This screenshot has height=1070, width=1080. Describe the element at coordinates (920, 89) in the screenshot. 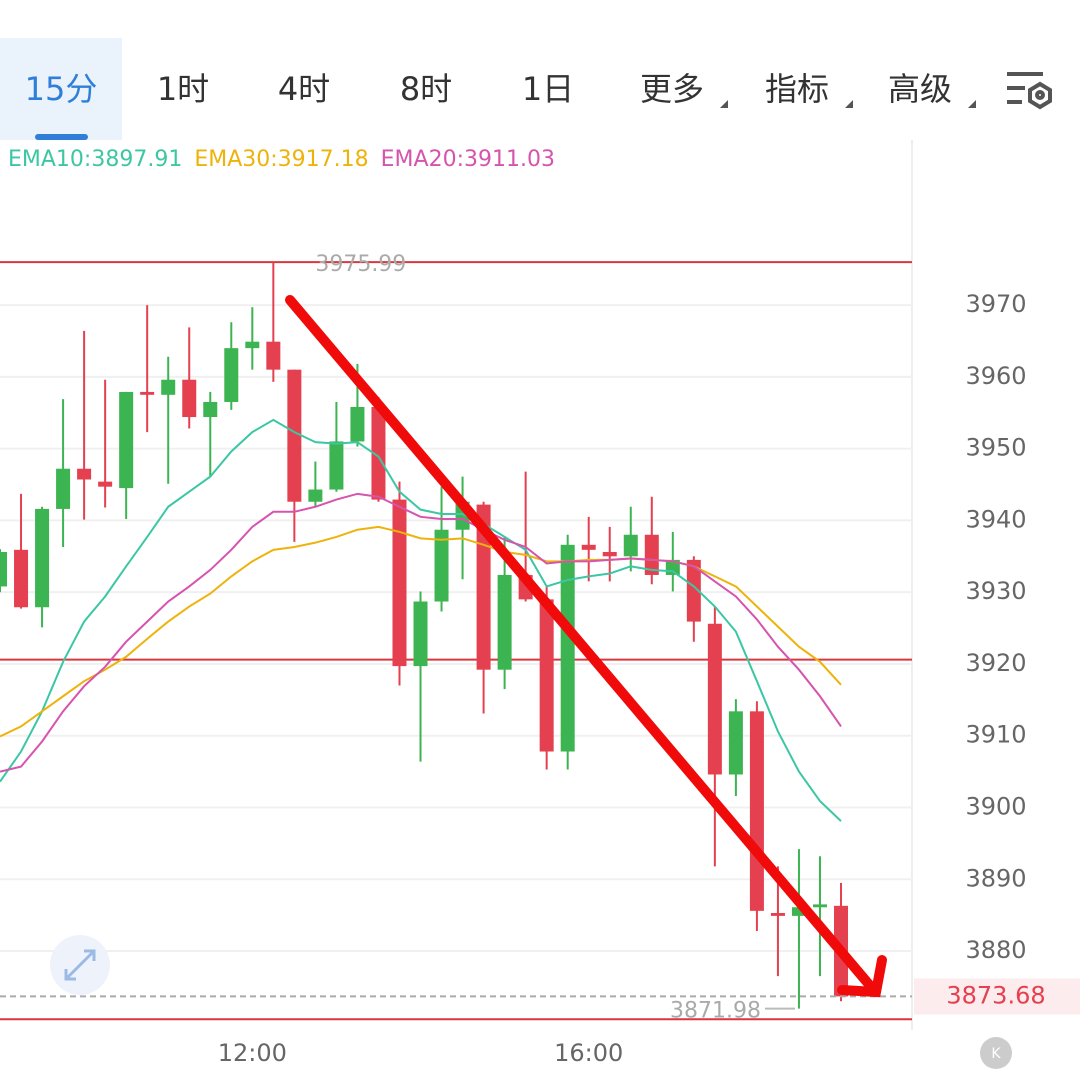

I see `tab: 高级` at that location.